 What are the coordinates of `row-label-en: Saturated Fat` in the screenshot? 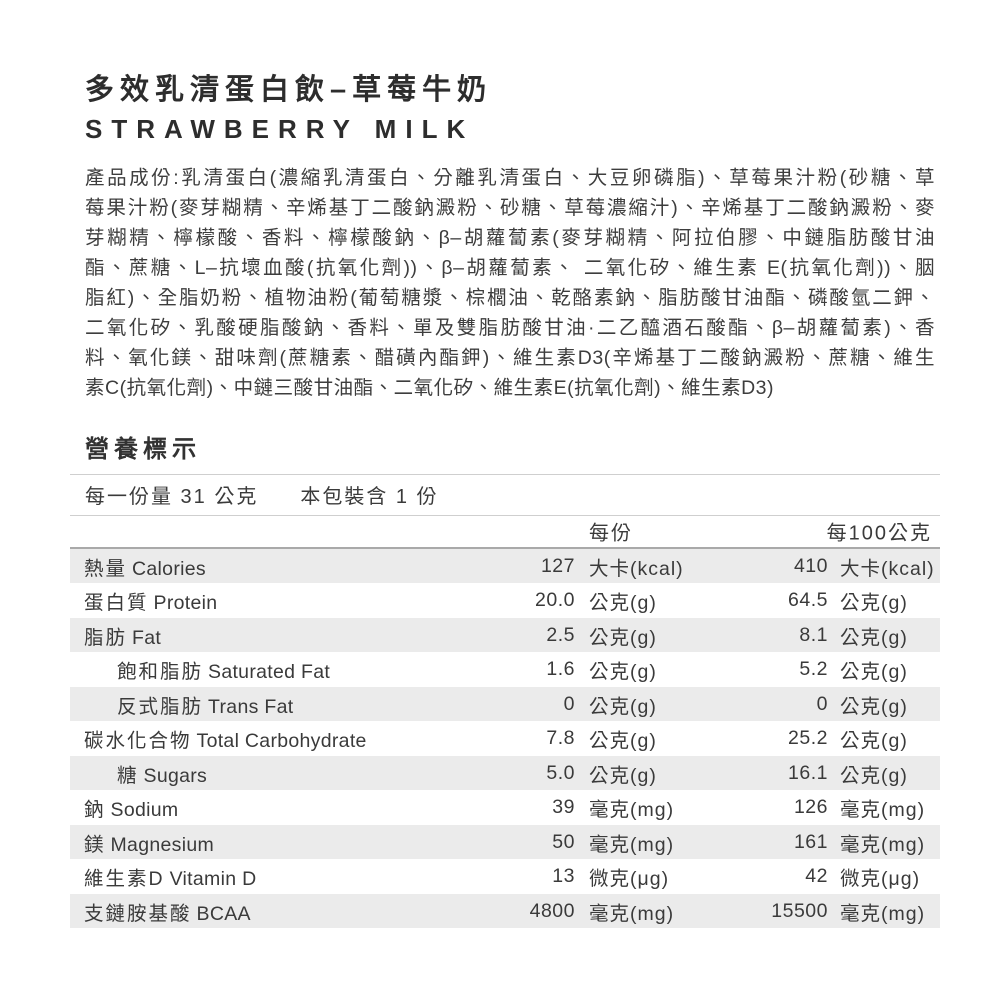 It's located at (269, 672).